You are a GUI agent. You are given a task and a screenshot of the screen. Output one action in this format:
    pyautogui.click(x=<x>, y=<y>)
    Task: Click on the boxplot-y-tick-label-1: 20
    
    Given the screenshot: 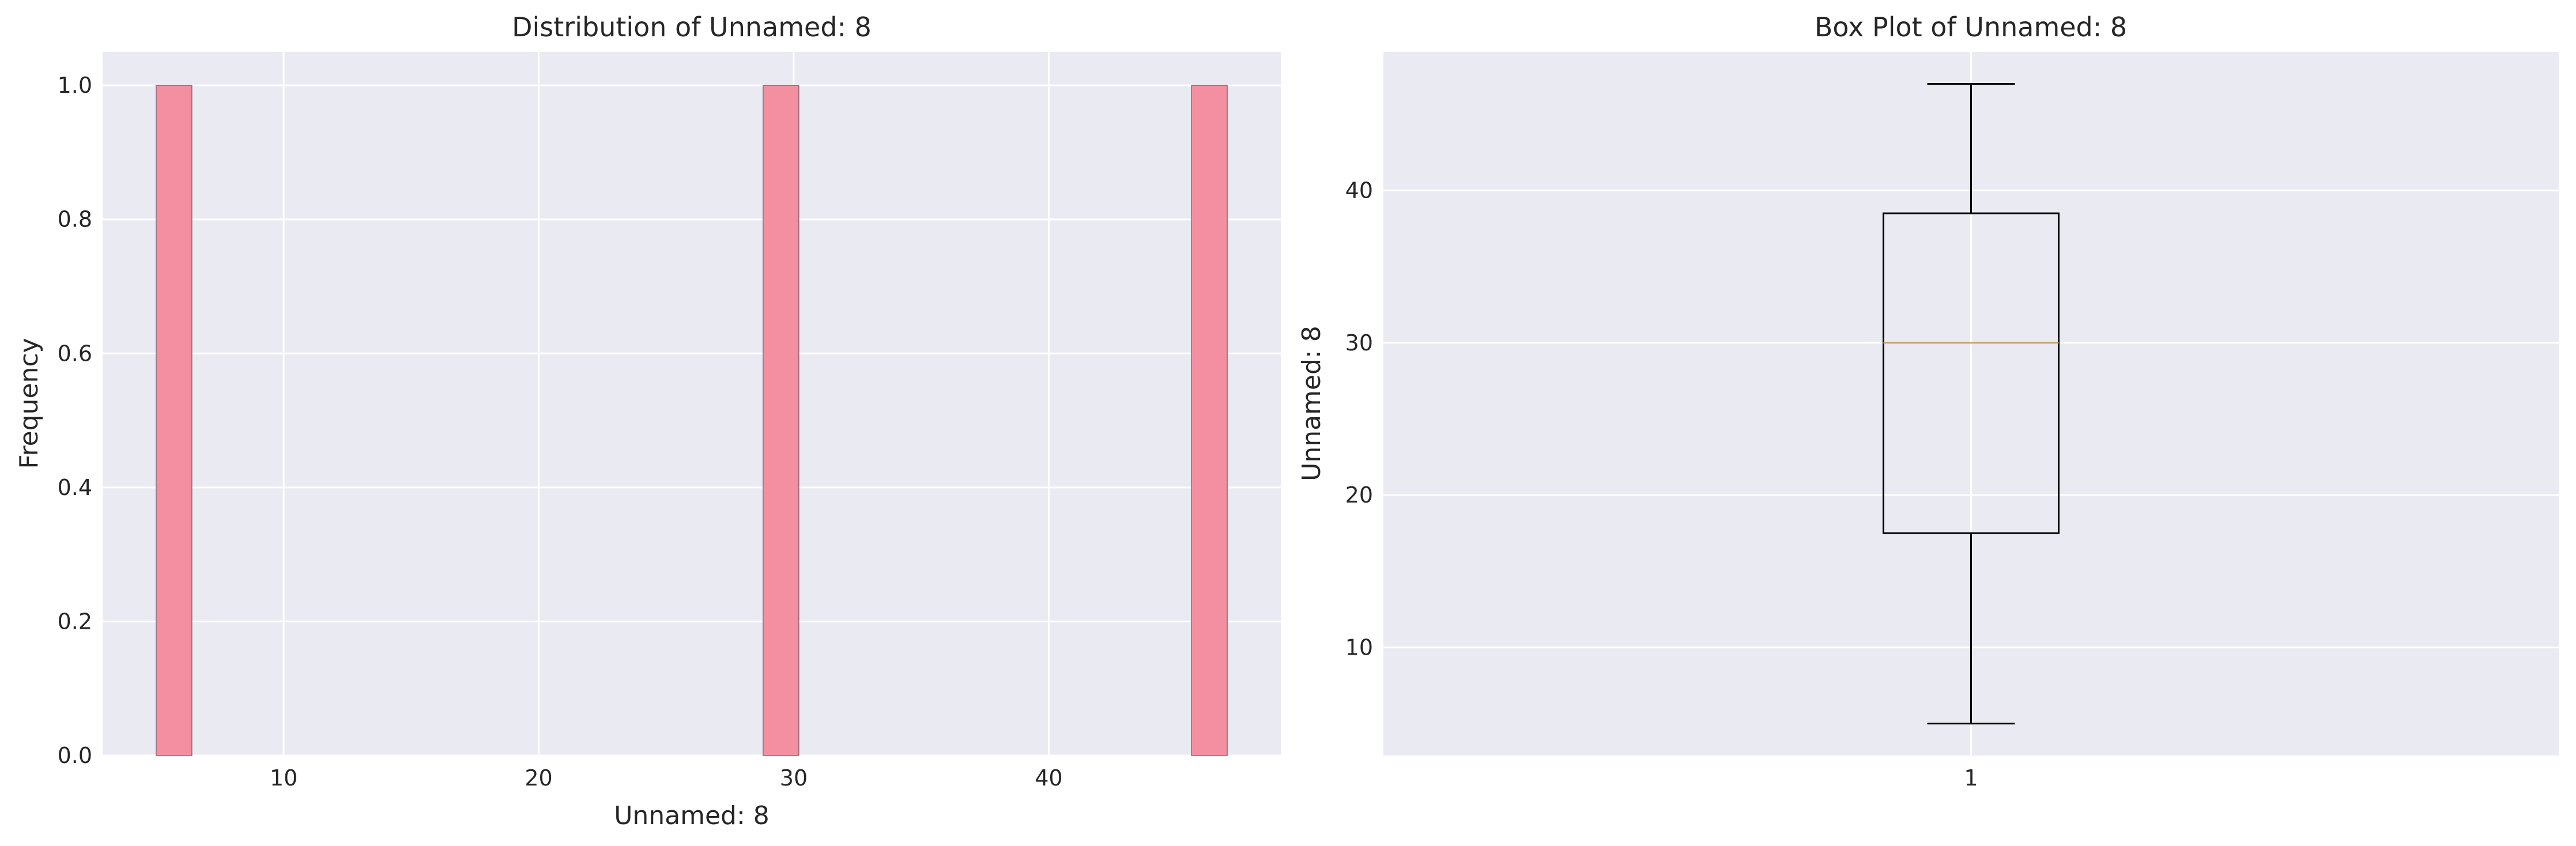 What is the action you would take?
    pyautogui.click(x=1359, y=495)
    